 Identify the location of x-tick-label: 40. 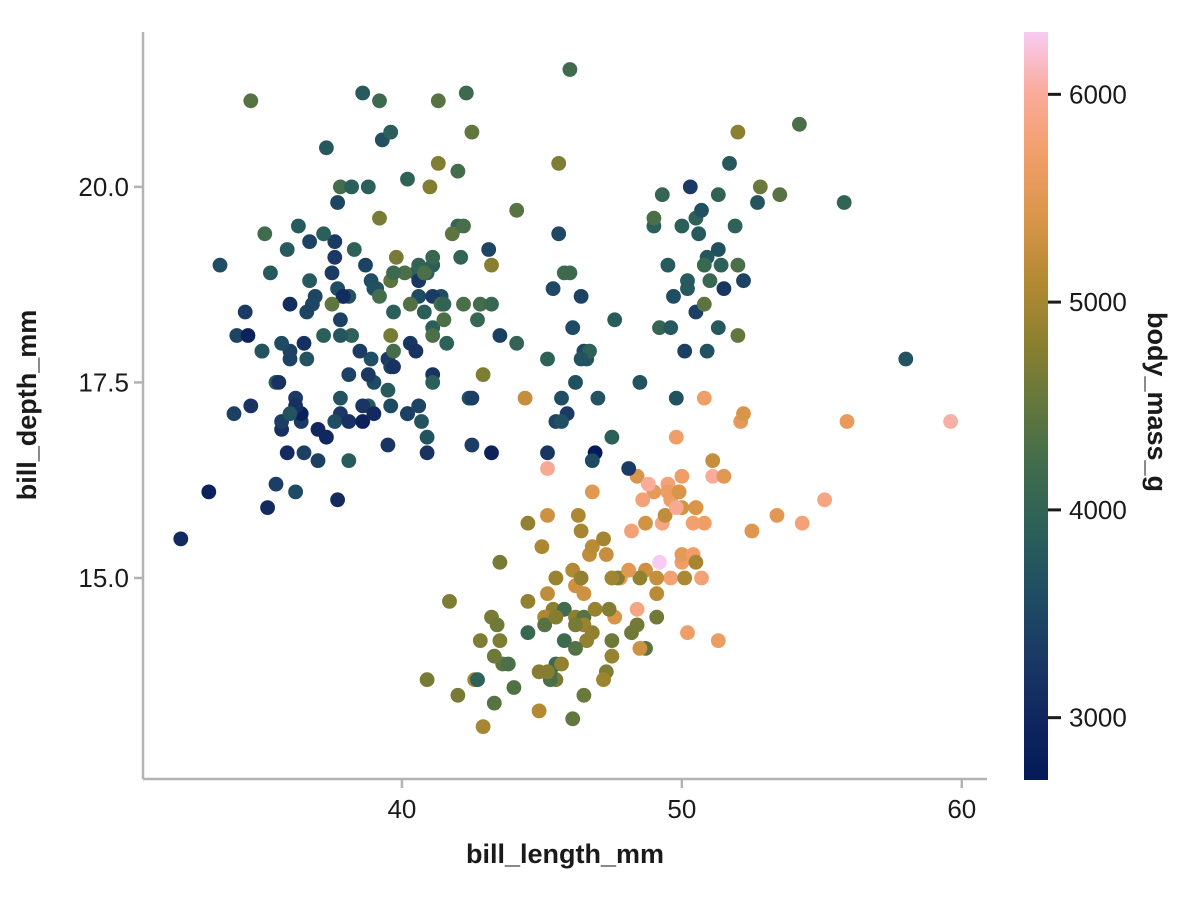
(401, 809).